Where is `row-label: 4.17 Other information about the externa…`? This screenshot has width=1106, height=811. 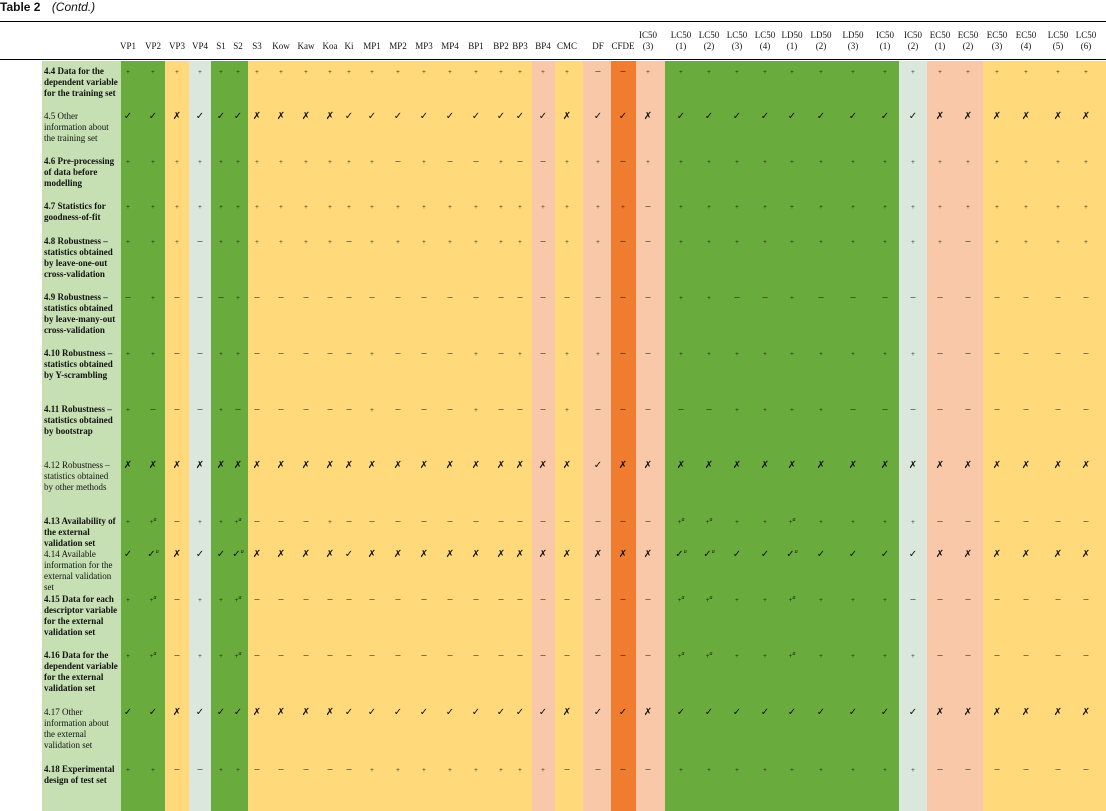
row-label: 4.17 Other information about the externa… is located at coordinates (76, 728).